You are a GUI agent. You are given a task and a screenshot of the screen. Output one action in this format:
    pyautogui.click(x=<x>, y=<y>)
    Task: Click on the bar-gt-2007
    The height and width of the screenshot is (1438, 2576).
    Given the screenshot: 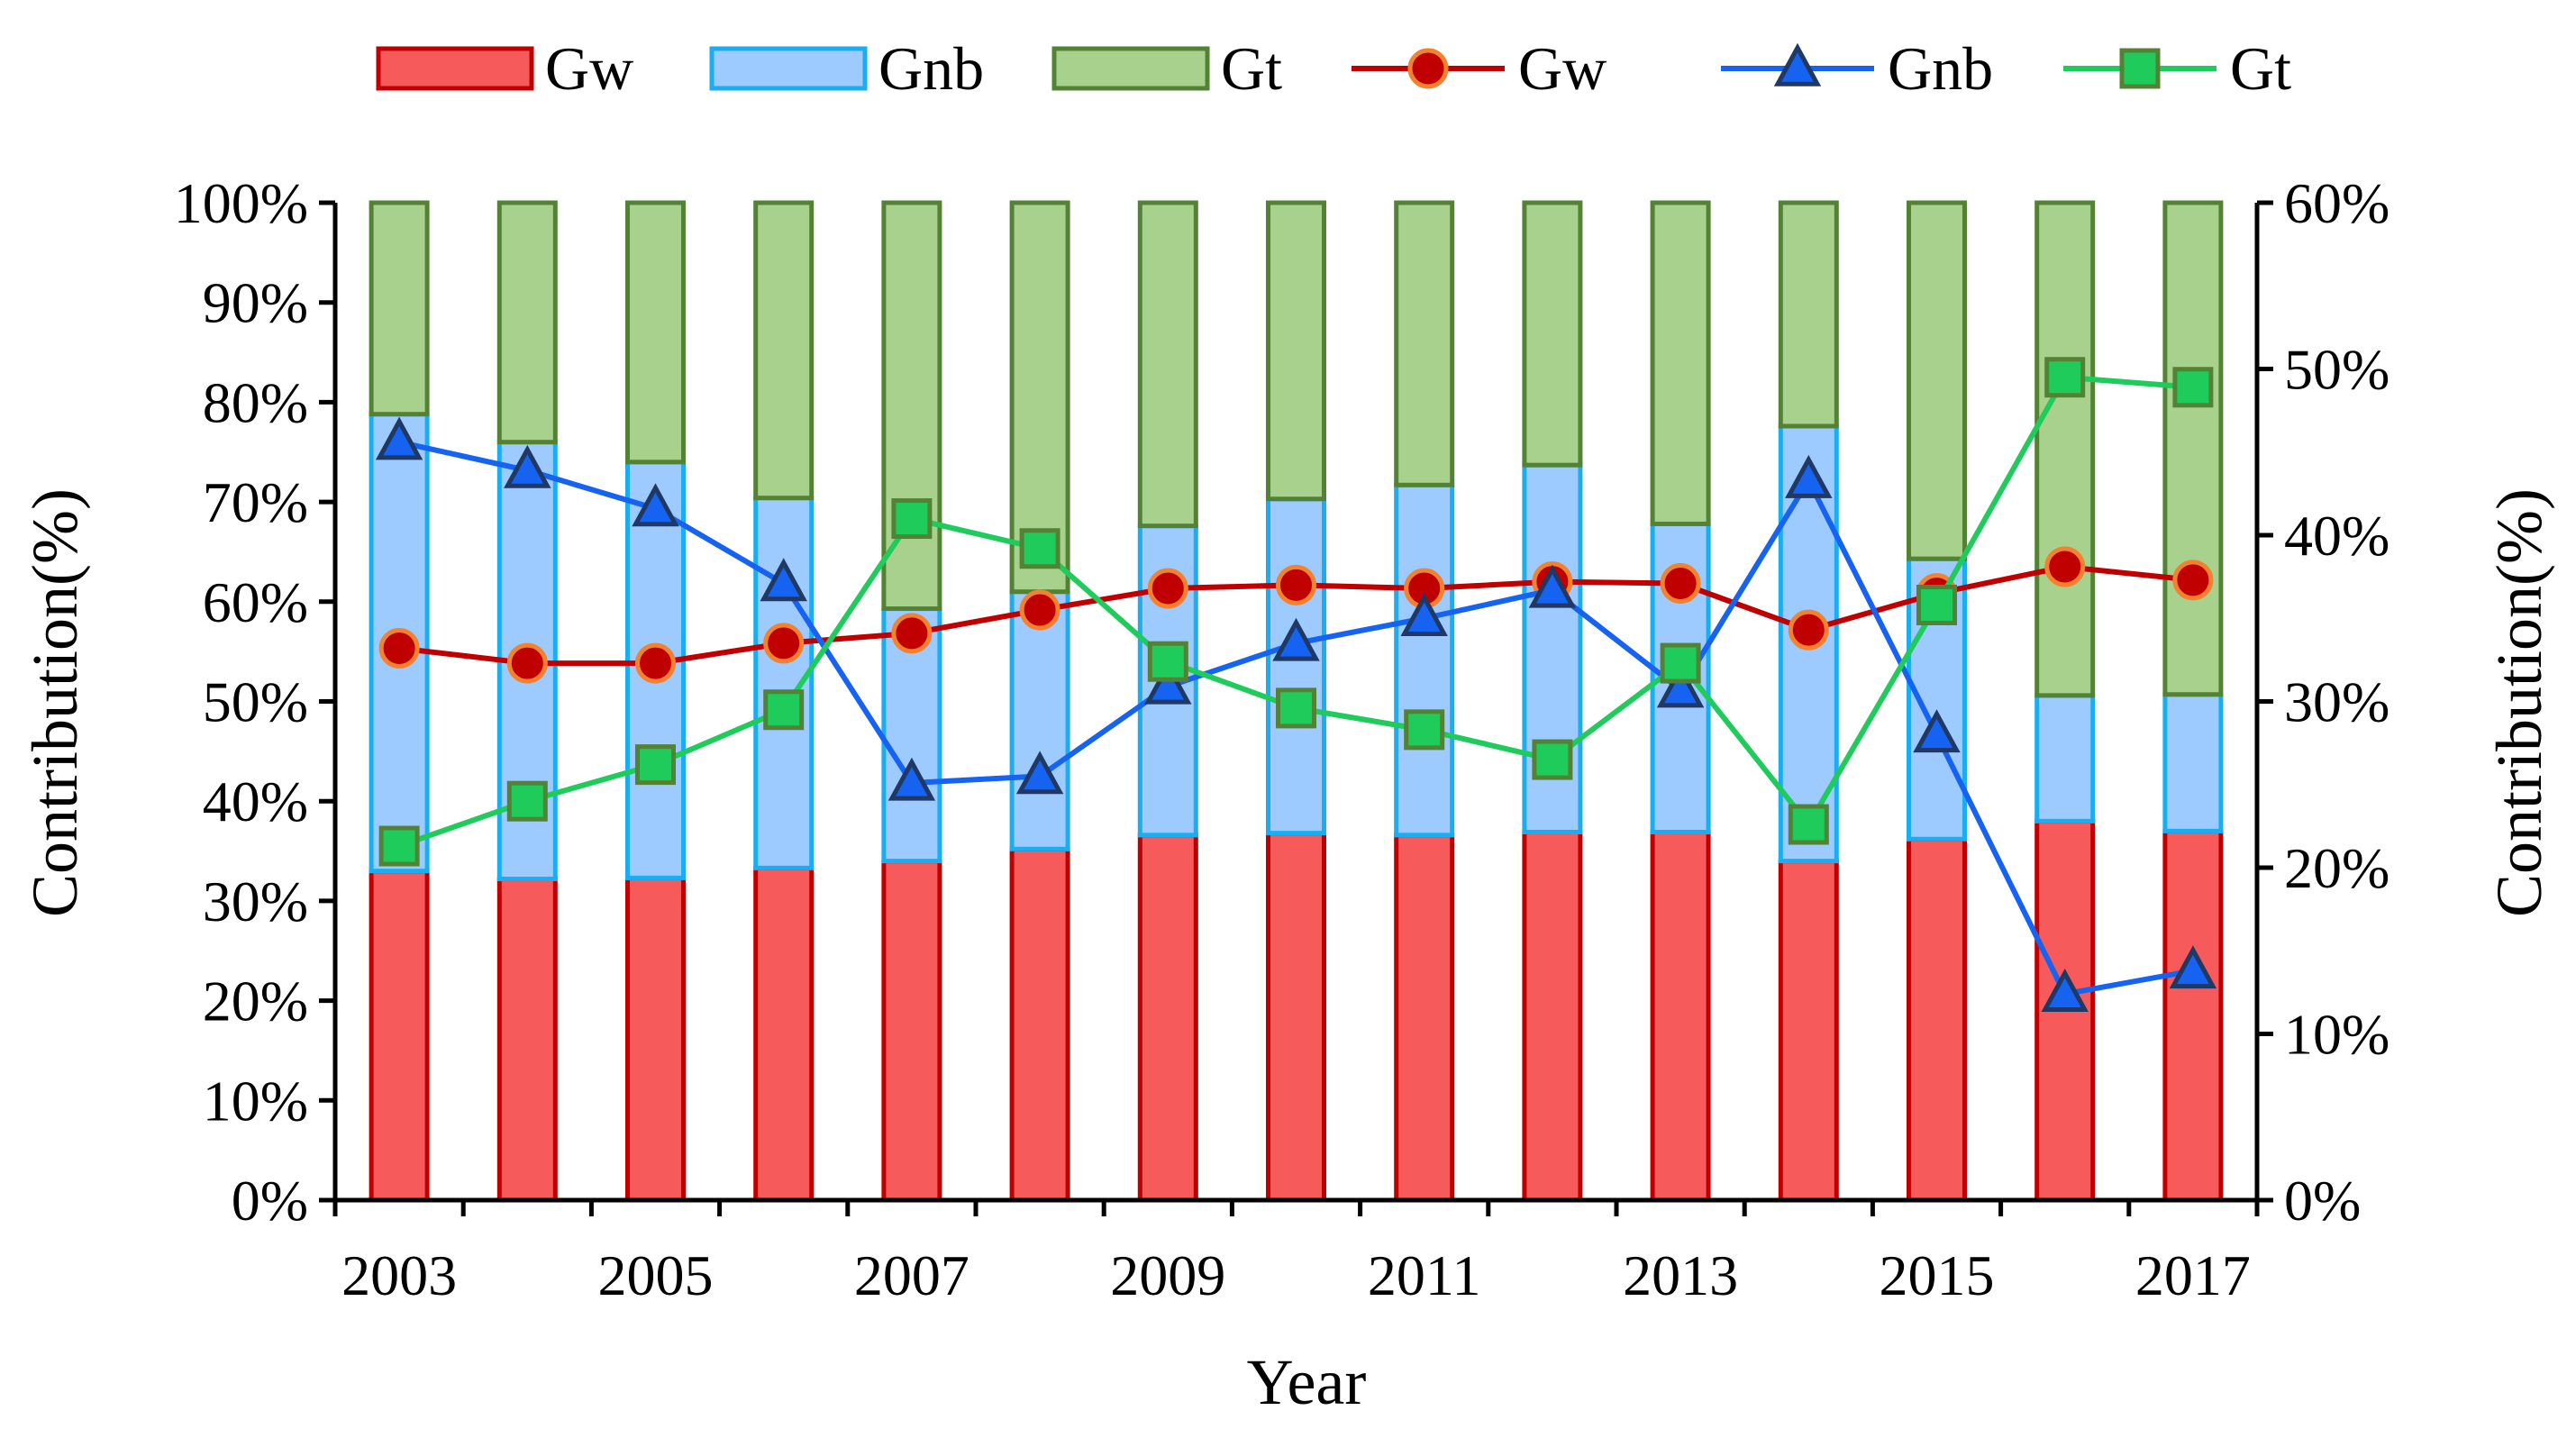 What is the action you would take?
    pyautogui.click(x=911, y=406)
    